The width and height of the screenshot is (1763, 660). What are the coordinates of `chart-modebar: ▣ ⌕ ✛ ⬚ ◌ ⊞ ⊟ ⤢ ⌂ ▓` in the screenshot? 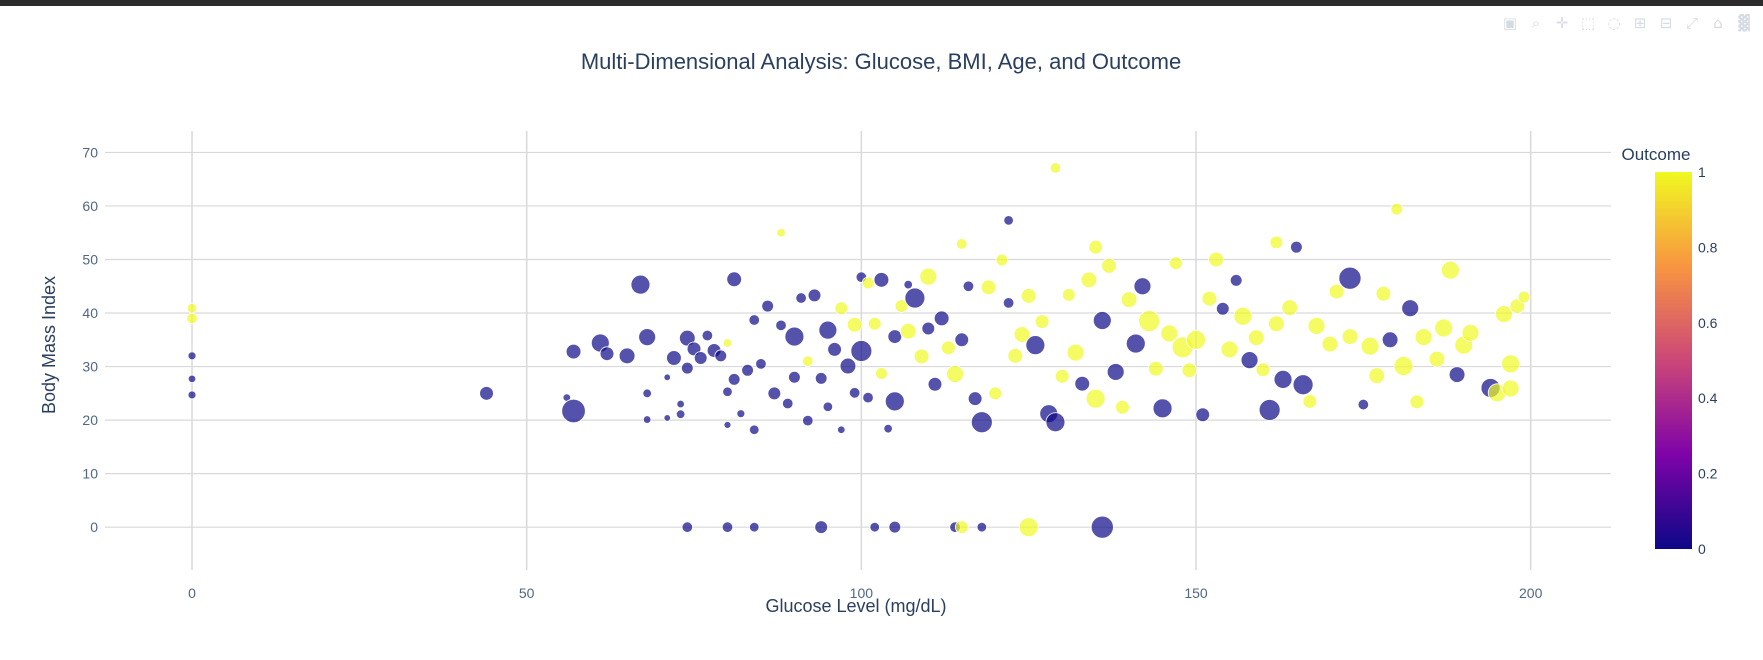 It's located at (1627, 23).